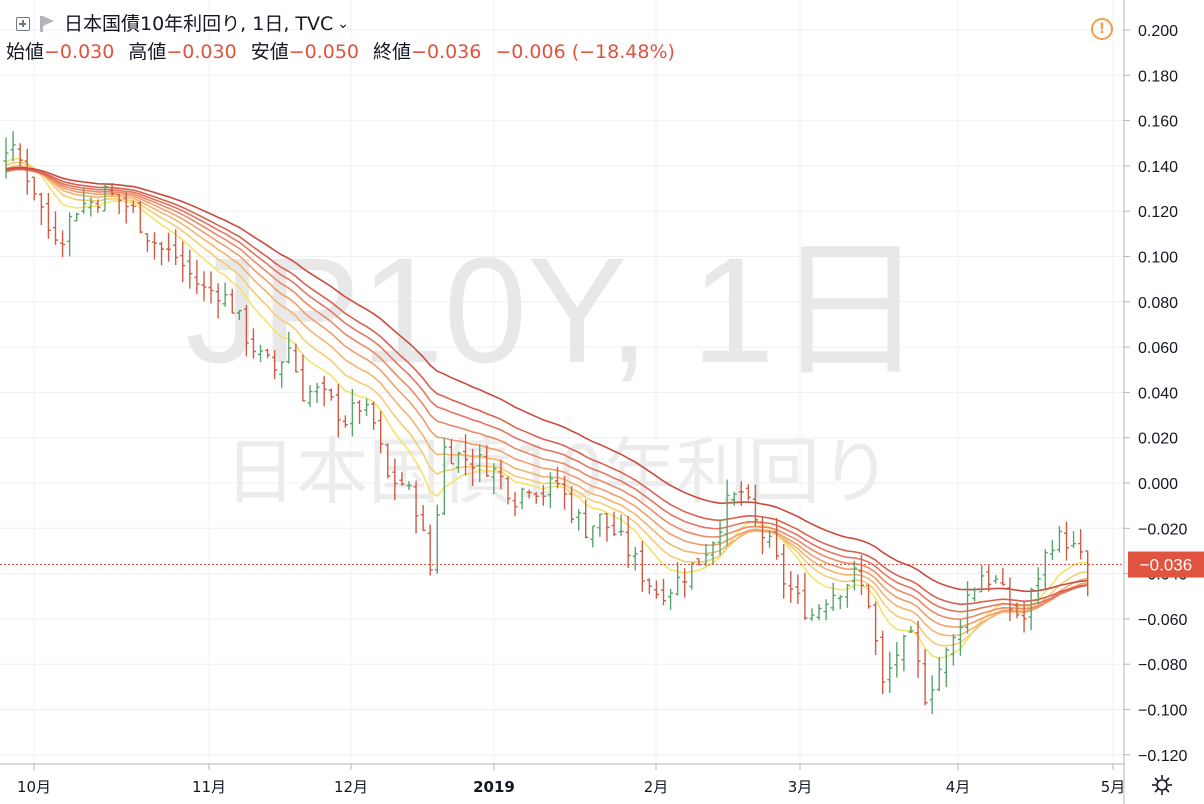  What do you see at coordinates (563, 779) in the screenshot?
I see `time-axis: 10月 11月 12月 2019 2月 3月 4月 5月` at bounding box center [563, 779].